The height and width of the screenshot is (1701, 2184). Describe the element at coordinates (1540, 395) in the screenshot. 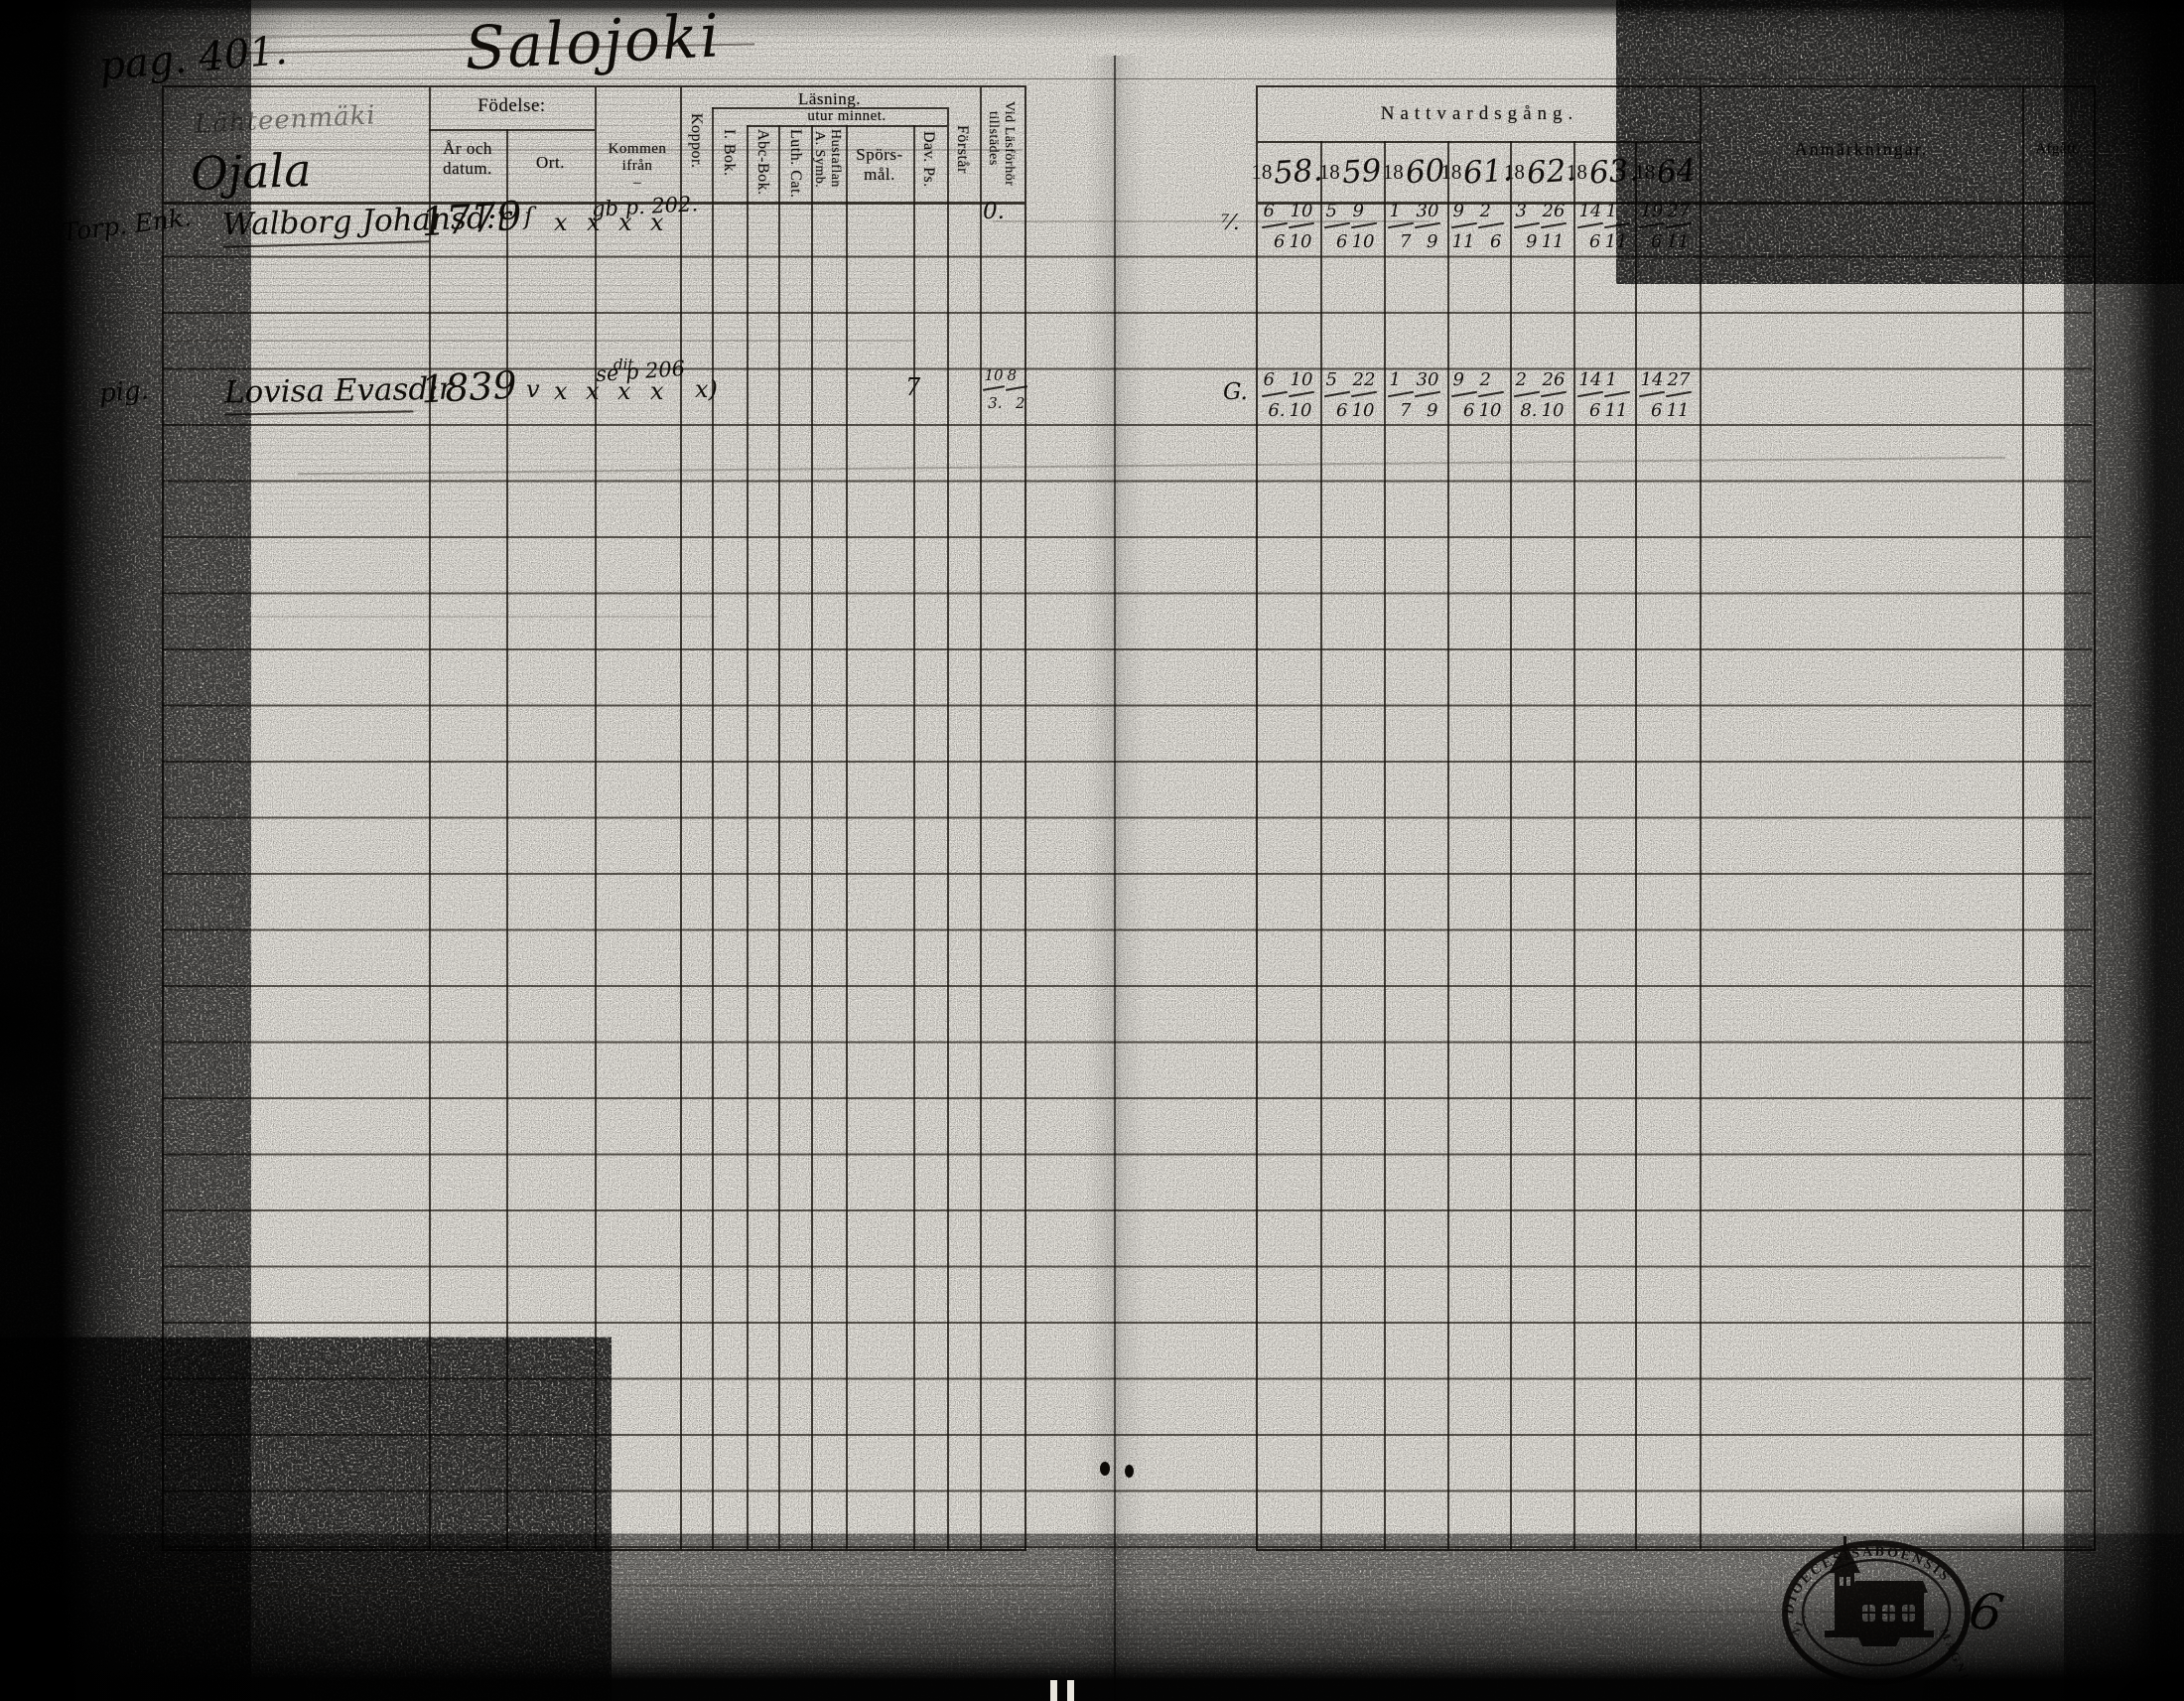

I see `communion-dates-1862: 2 8. 26 10` at that location.